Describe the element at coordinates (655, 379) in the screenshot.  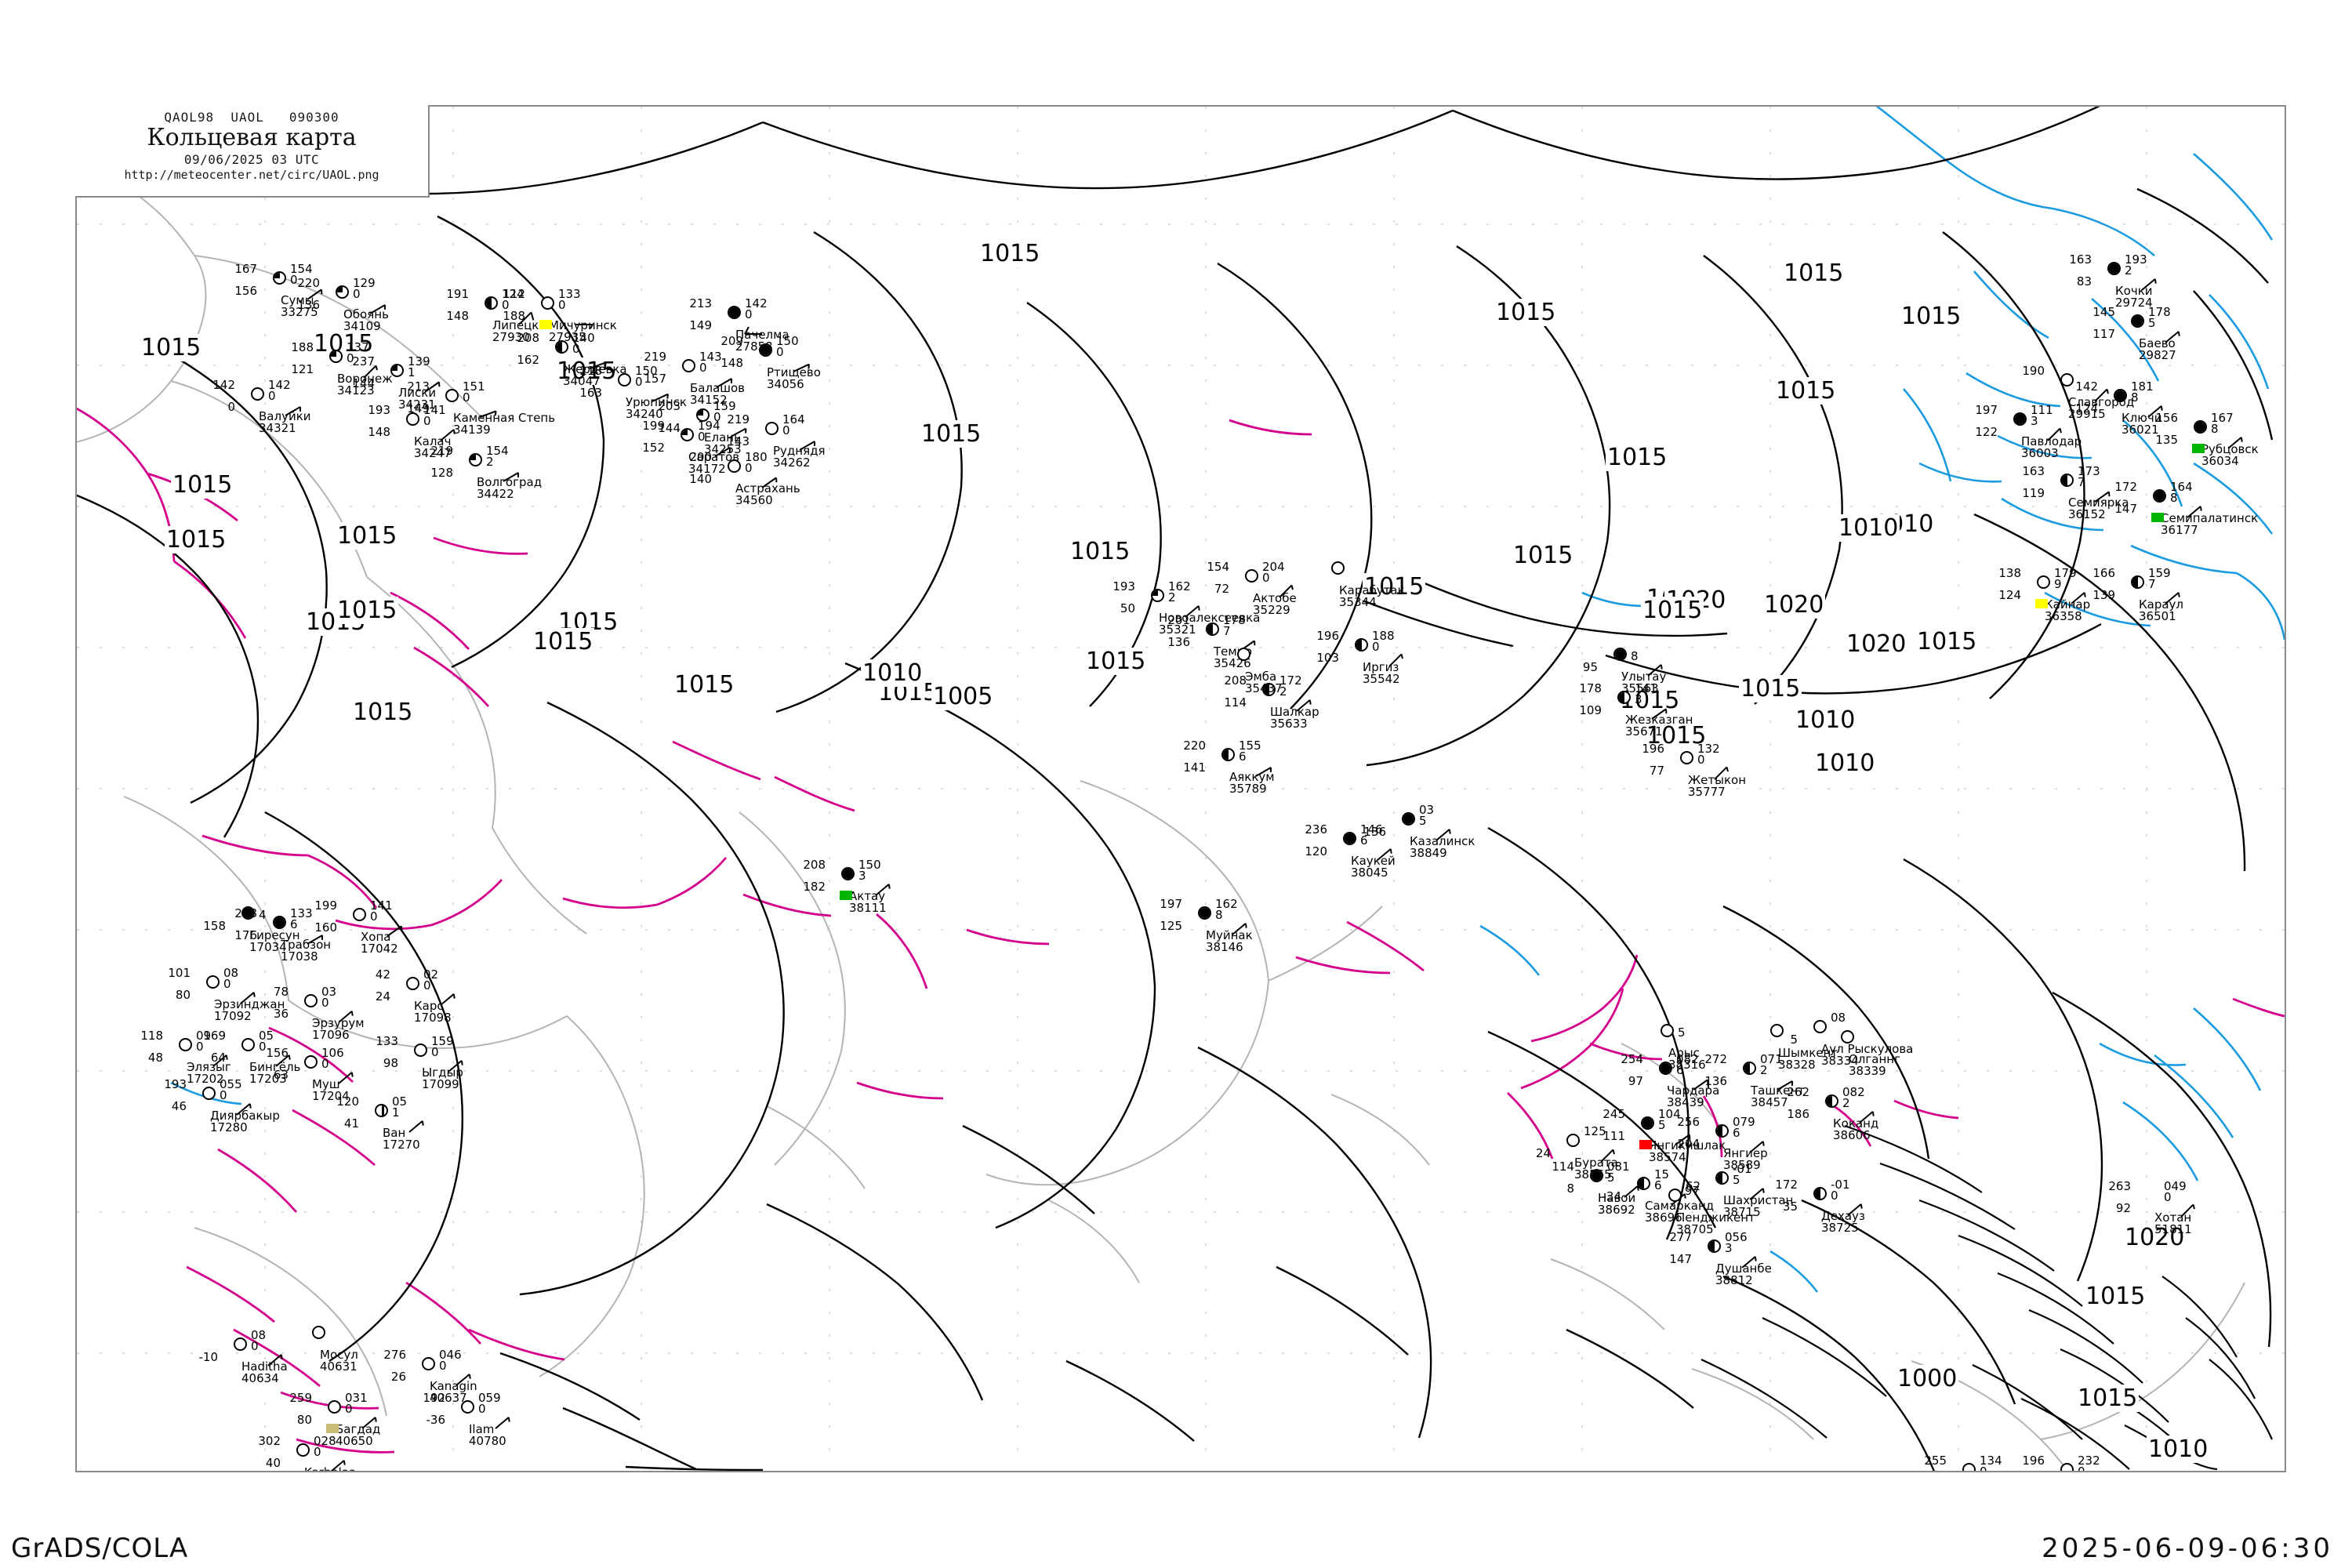
I see `dewpoint-value: 157` at that location.